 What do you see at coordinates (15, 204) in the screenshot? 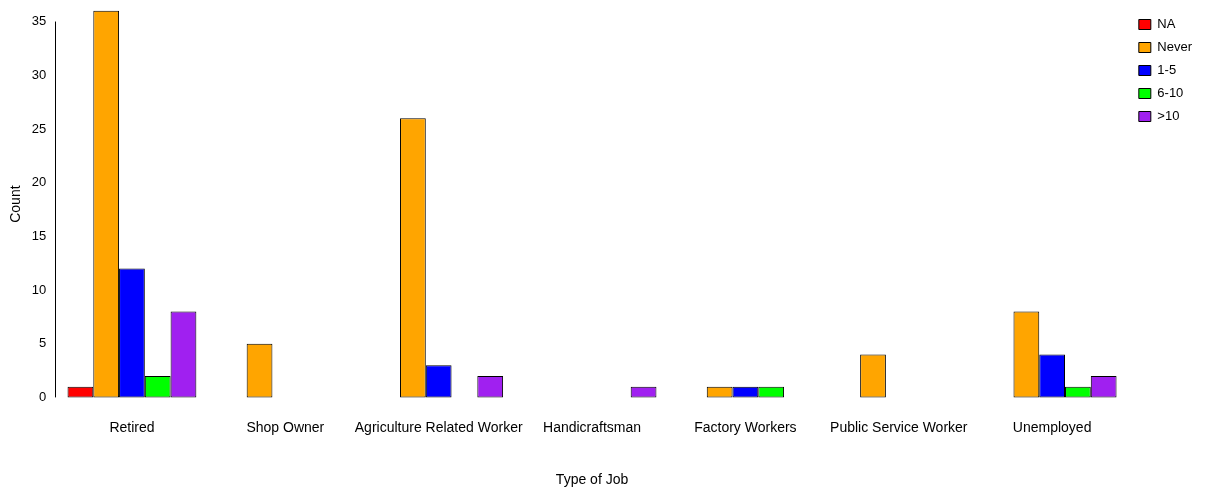
I see `y-axis-title: Count` at bounding box center [15, 204].